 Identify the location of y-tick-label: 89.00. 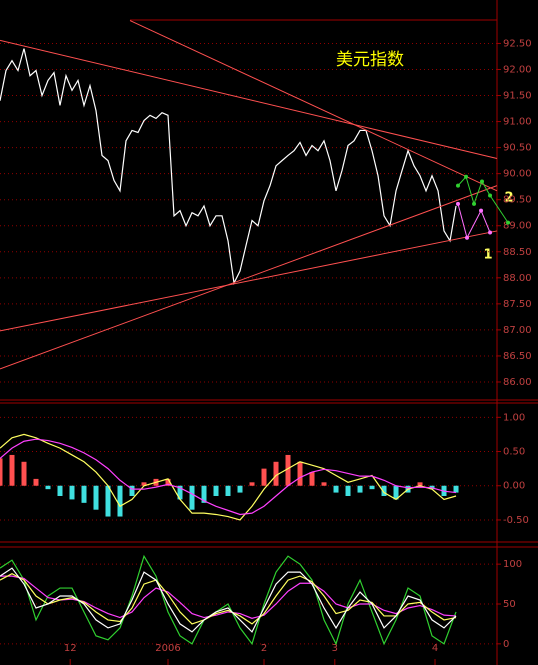
(517, 226).